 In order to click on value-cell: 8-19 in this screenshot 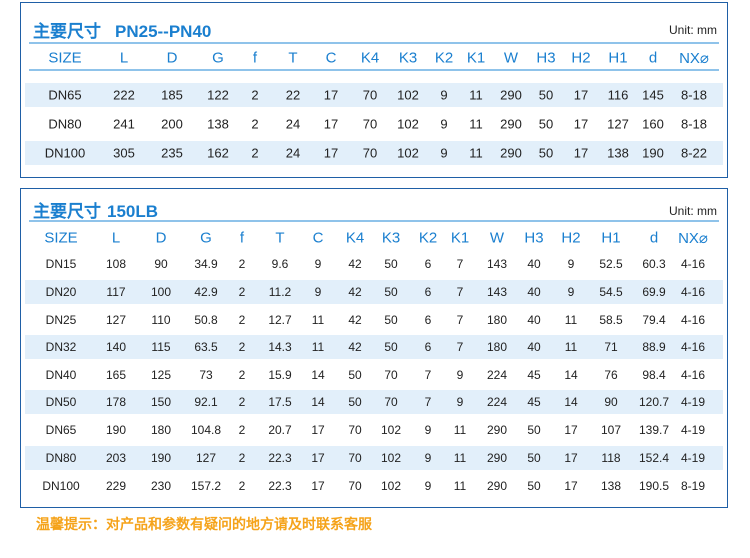, I will do `click(693, 486)`.